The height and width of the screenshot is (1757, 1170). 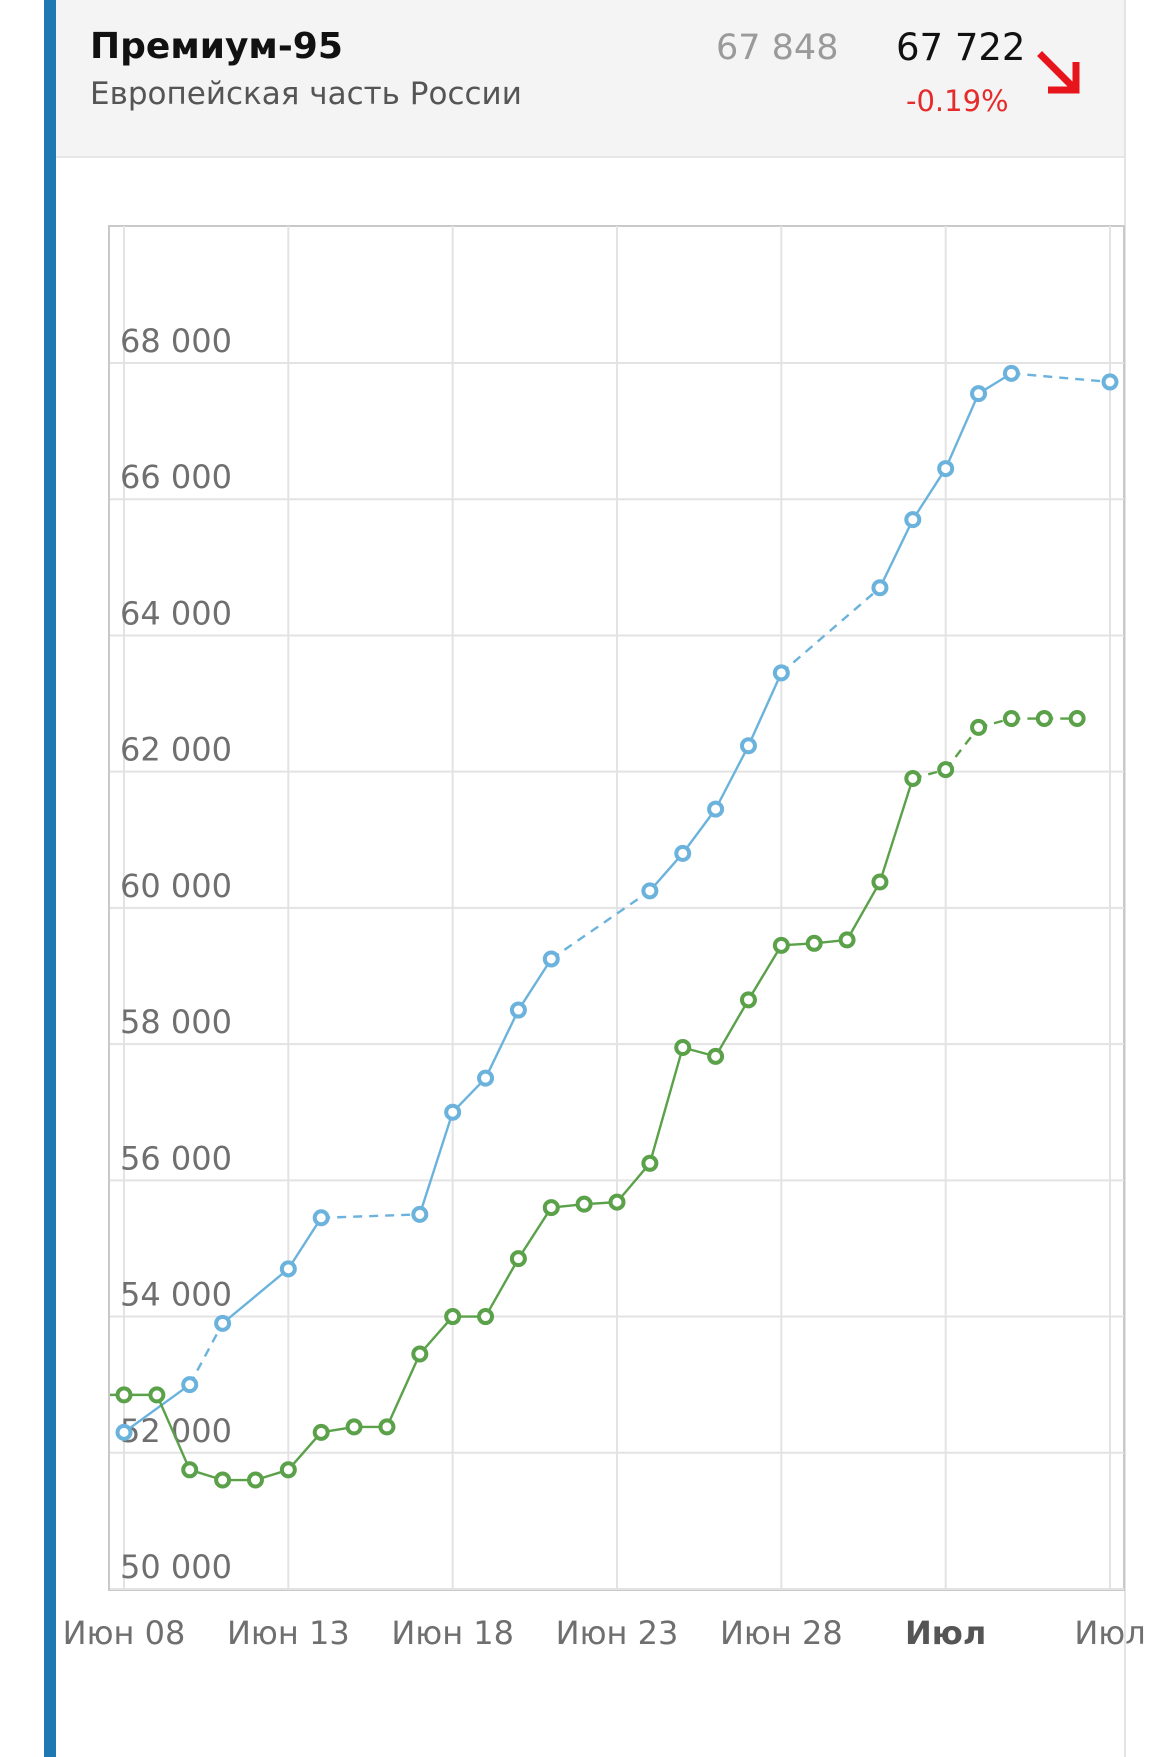 What do you see at coordinates (617, 1633) in the screenshot?
I see `x-tick-label: Июн 23` at bounding box center [617, 1633].